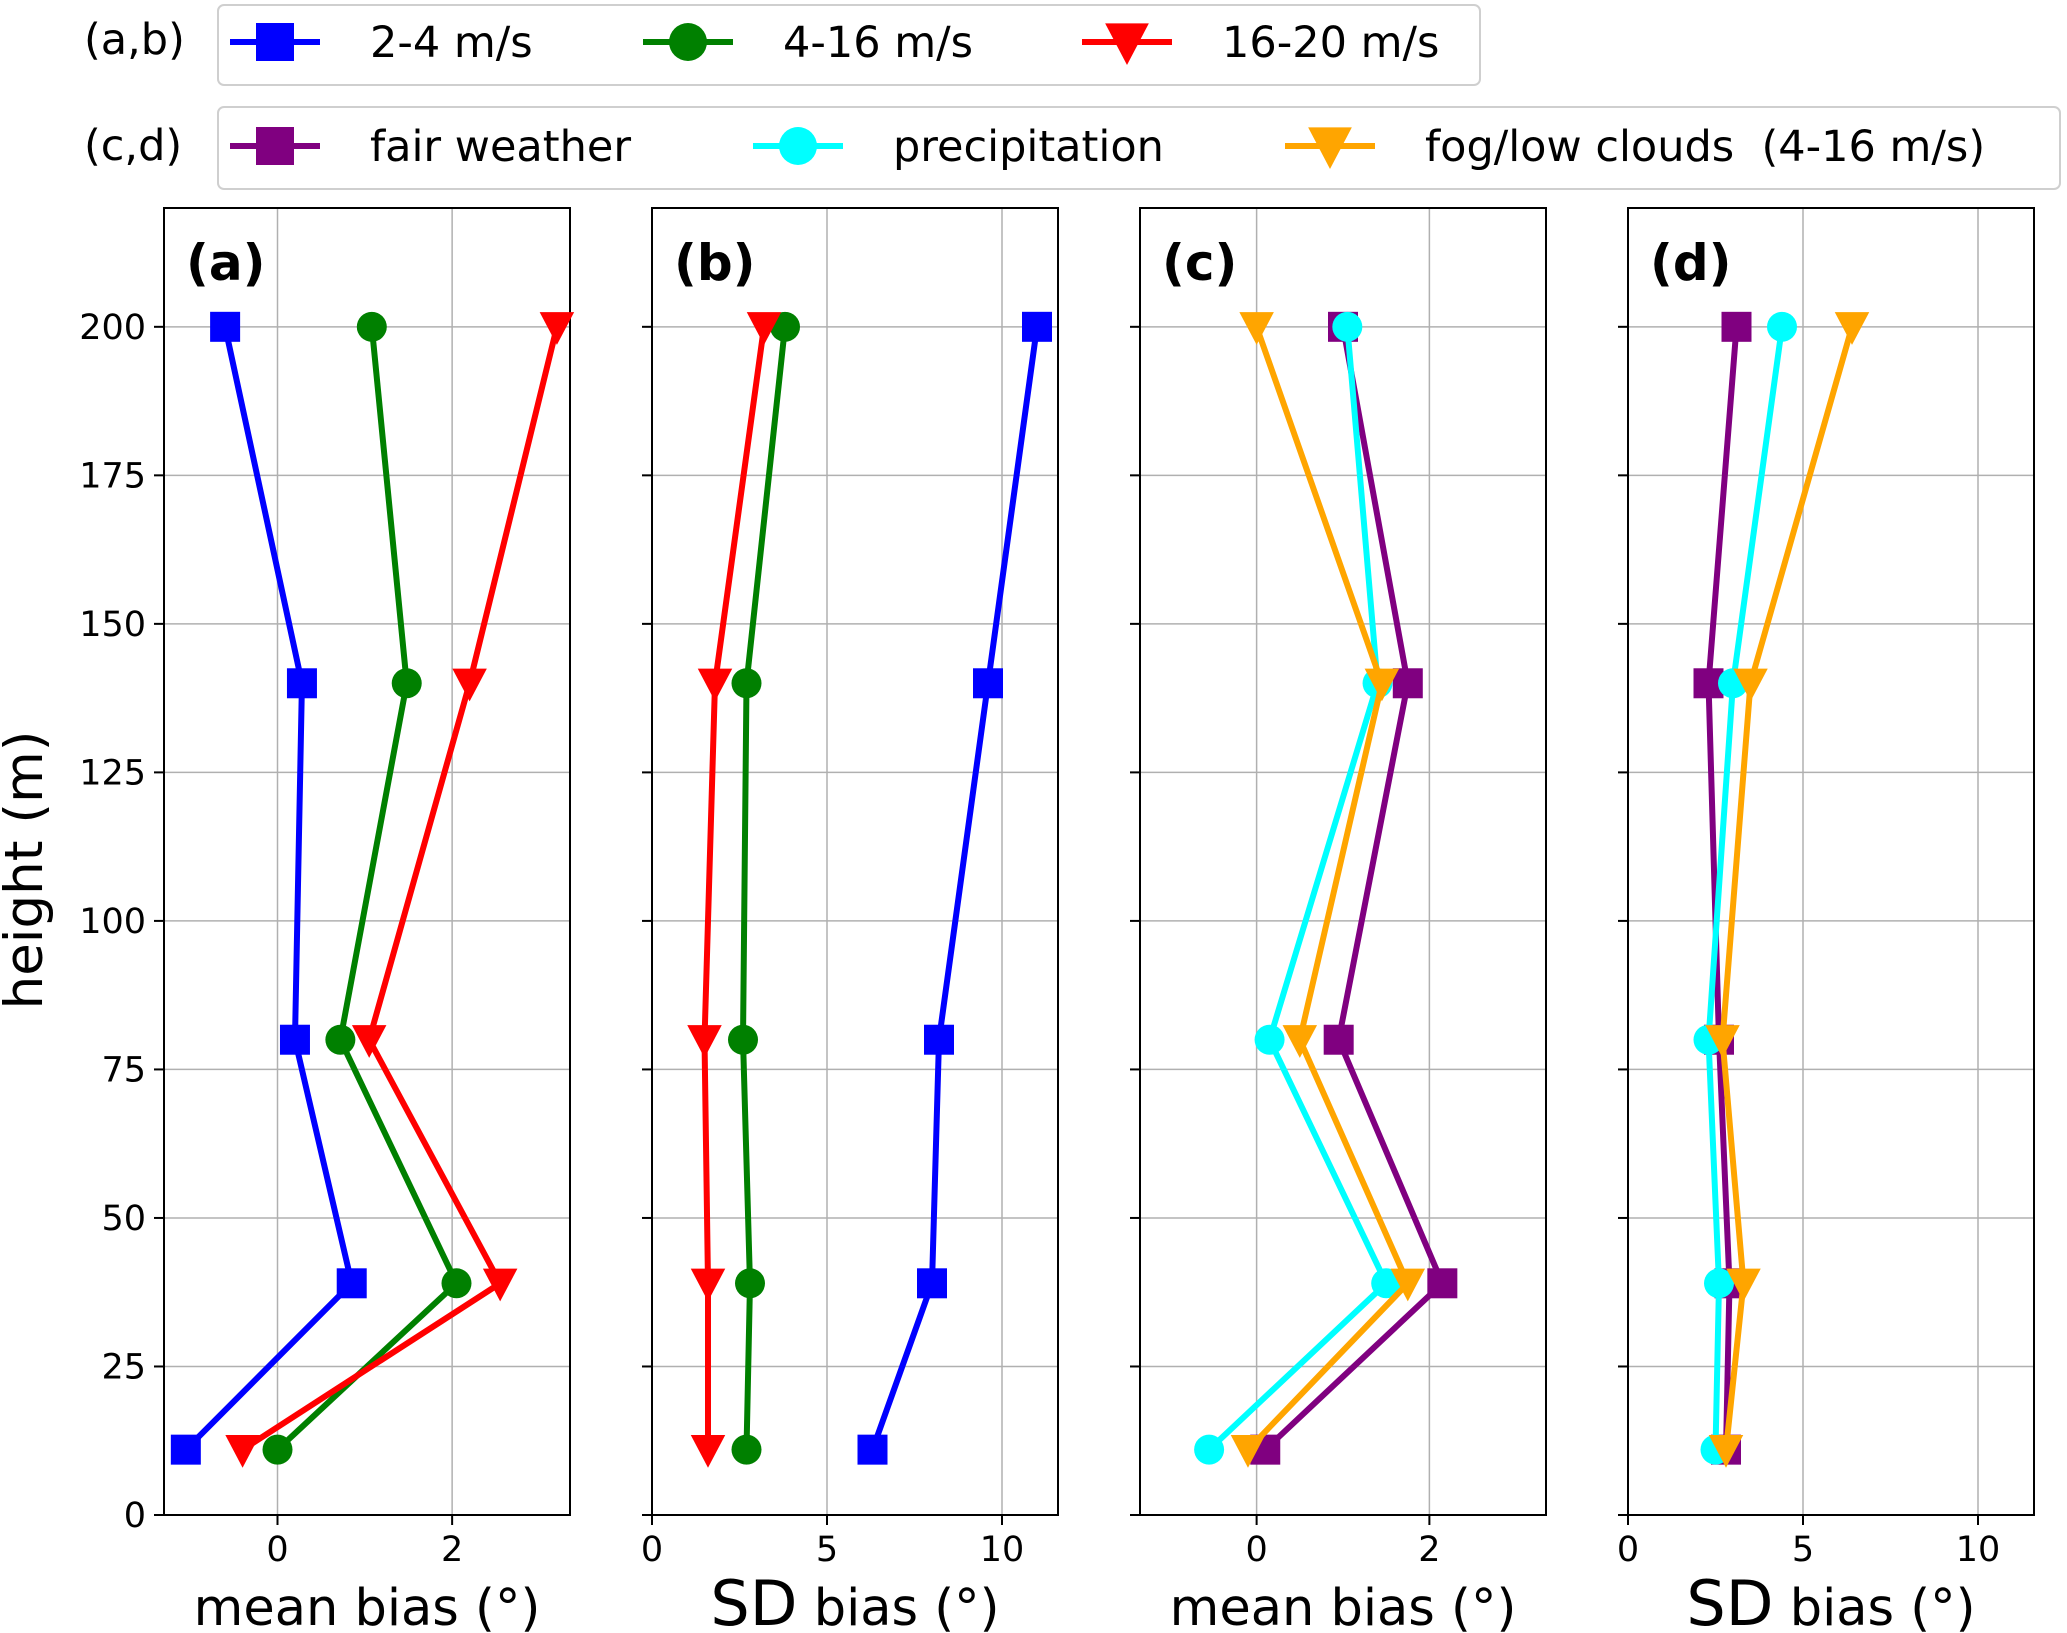 The height and width of the screenshot is (1633, 2067). Describe the element at coordinates (112, 625) in the screenshot. I see `y-tick-label: 150` at that location.